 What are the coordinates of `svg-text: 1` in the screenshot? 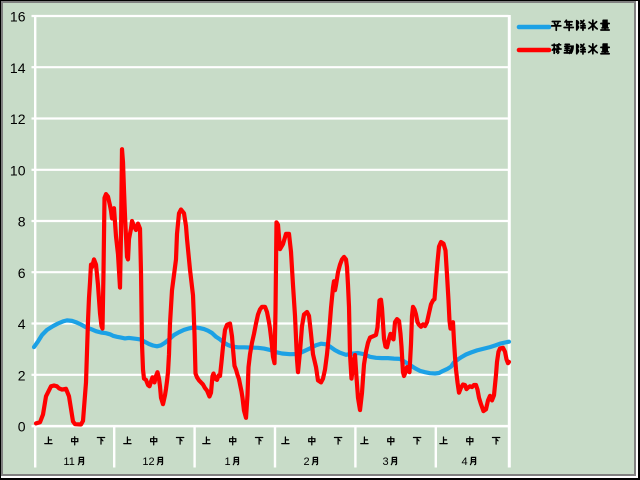 It's located at (228, 462).